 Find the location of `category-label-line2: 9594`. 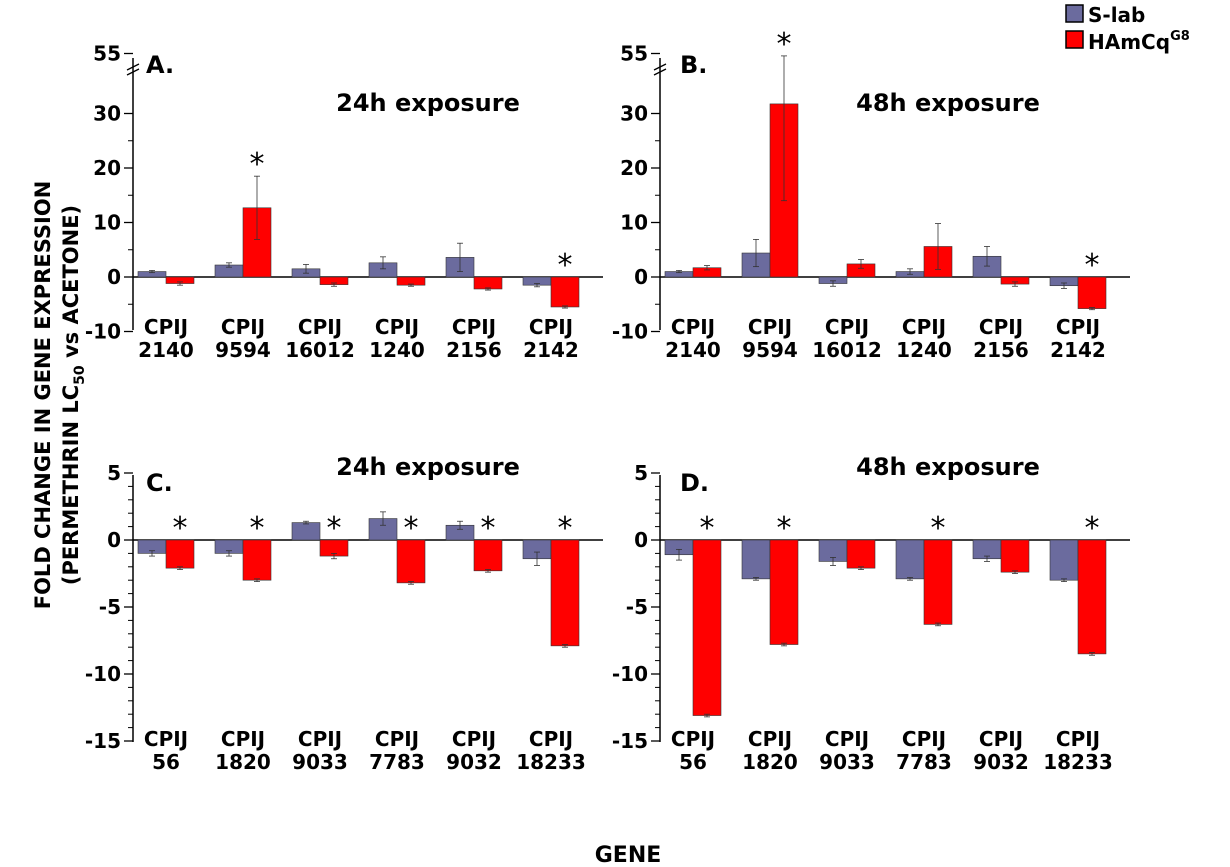

category-label-line2: 9594 is located at coordinates (243, 350).